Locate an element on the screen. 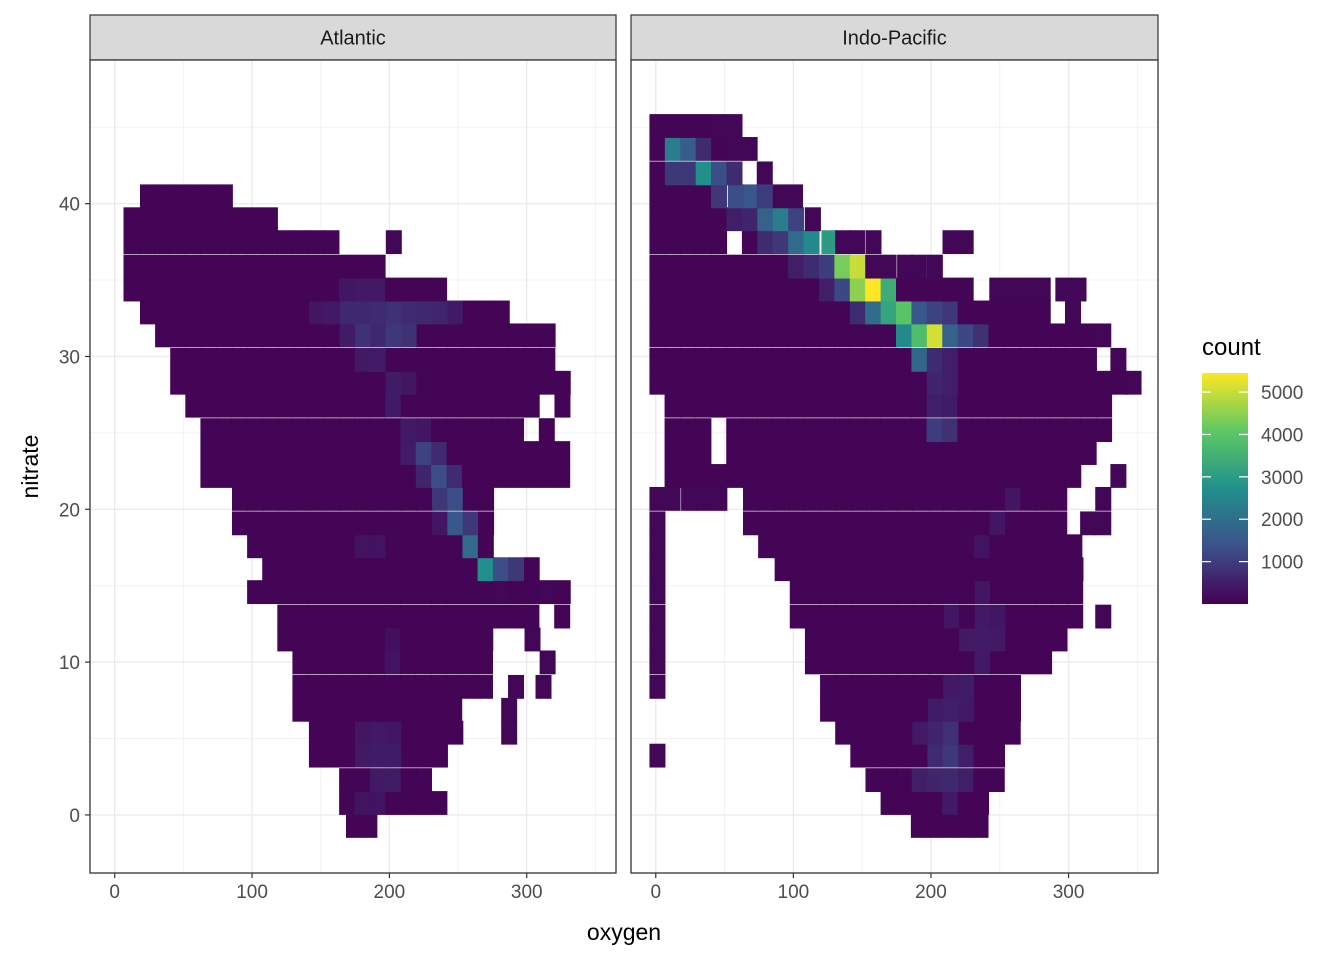 This screenshot has height=965, width=1344. facet-label: Indo-Pacific is located at coordinates (894, 39).